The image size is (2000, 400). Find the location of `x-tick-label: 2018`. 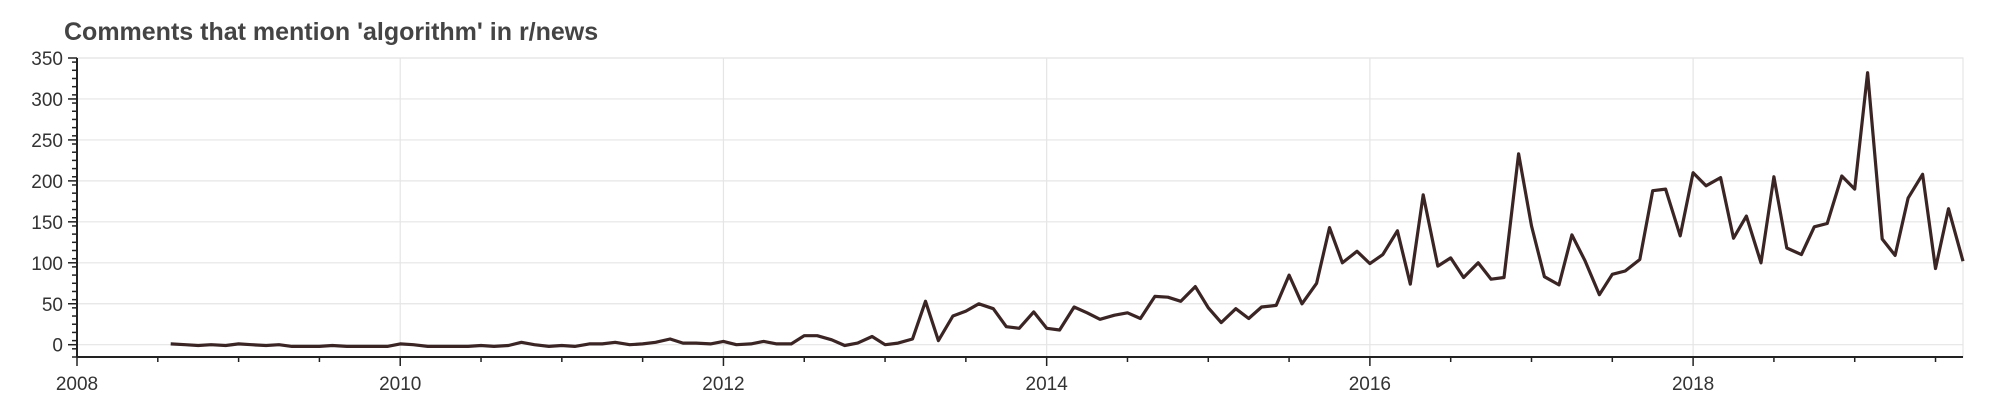

x-tick-label: 2018 is located at coordinates (1693, 384).